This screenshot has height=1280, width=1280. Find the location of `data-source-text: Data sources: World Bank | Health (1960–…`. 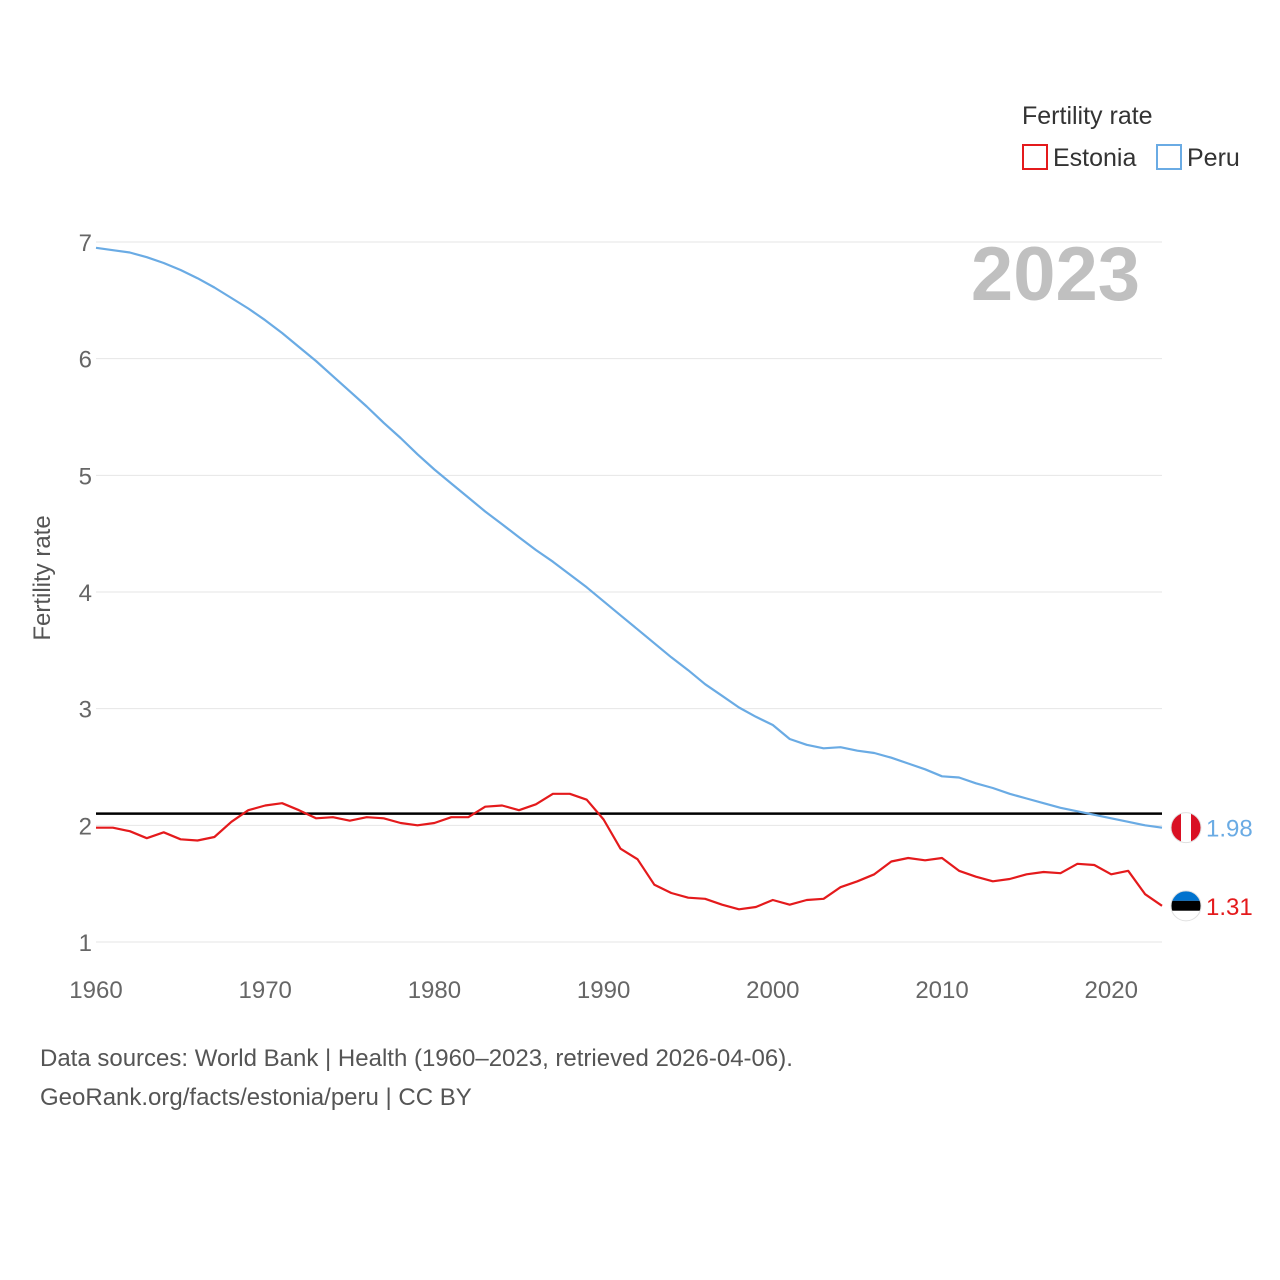

data-source-text: Data sources: World Bank | Health (1960–… is located at coordinates (416, 1058).